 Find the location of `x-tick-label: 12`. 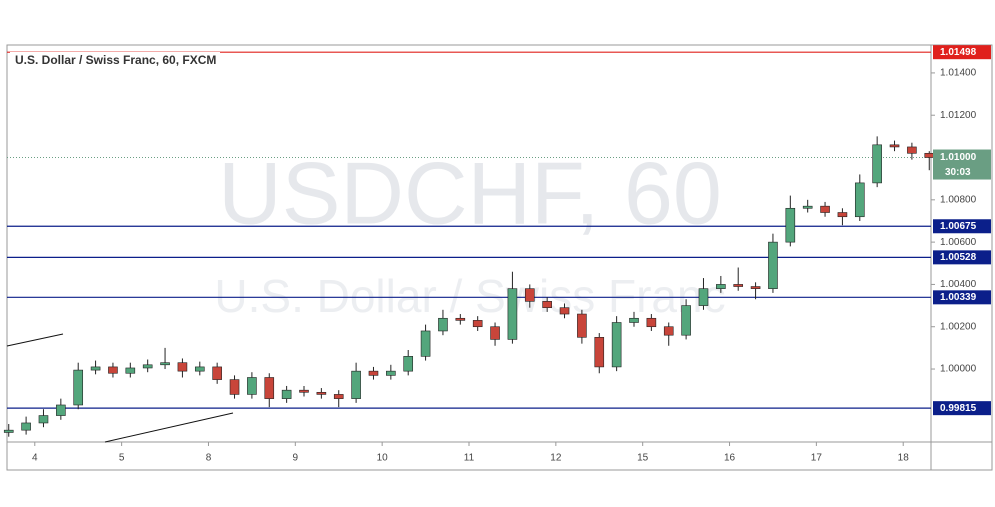

x-tick-label: 12 is located at coordinates (556, 458).